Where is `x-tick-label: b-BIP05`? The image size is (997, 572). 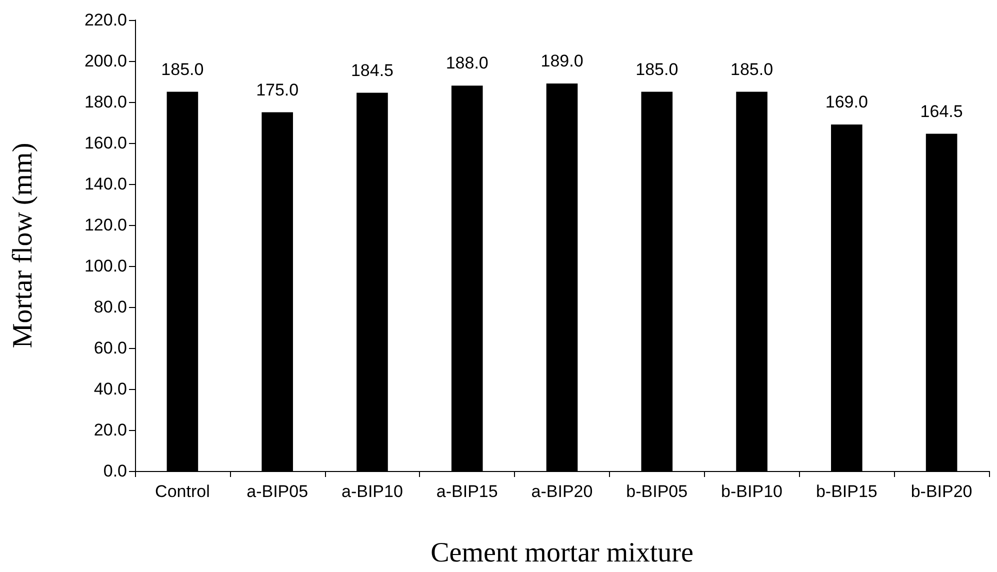
x-tick-label: b-BIP05 is located at coordinates (657, 491).